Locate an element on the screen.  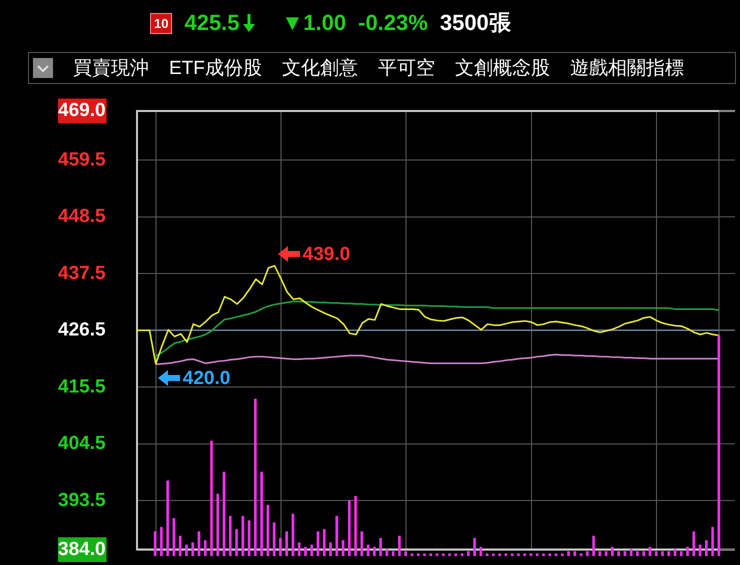
text: 文創概念股 is located at coordinates (502, 69).